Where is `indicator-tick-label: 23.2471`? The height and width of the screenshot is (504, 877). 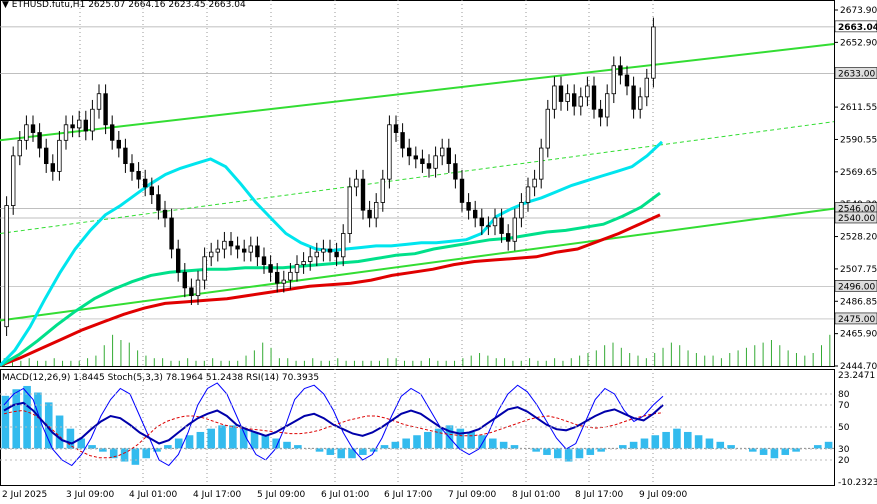
indicator-tick-label: 23.2471 is located at coordinates (856, 376).